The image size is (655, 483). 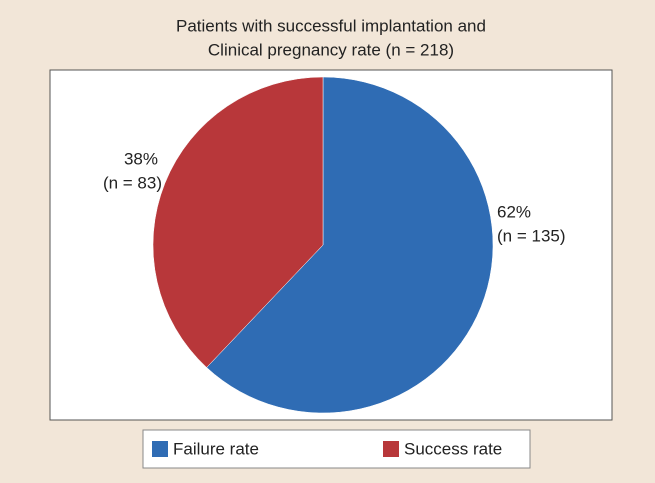 I want to click on legend-label: Failure rate, so click(x=216, y=448).